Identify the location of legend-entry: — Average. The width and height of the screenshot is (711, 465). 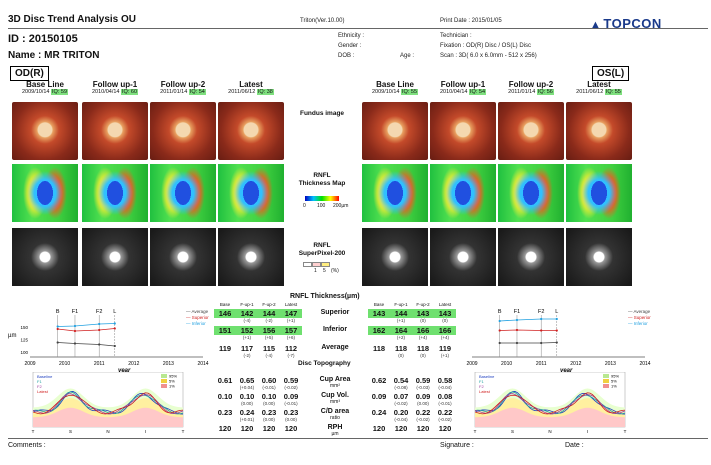
(197, 311).